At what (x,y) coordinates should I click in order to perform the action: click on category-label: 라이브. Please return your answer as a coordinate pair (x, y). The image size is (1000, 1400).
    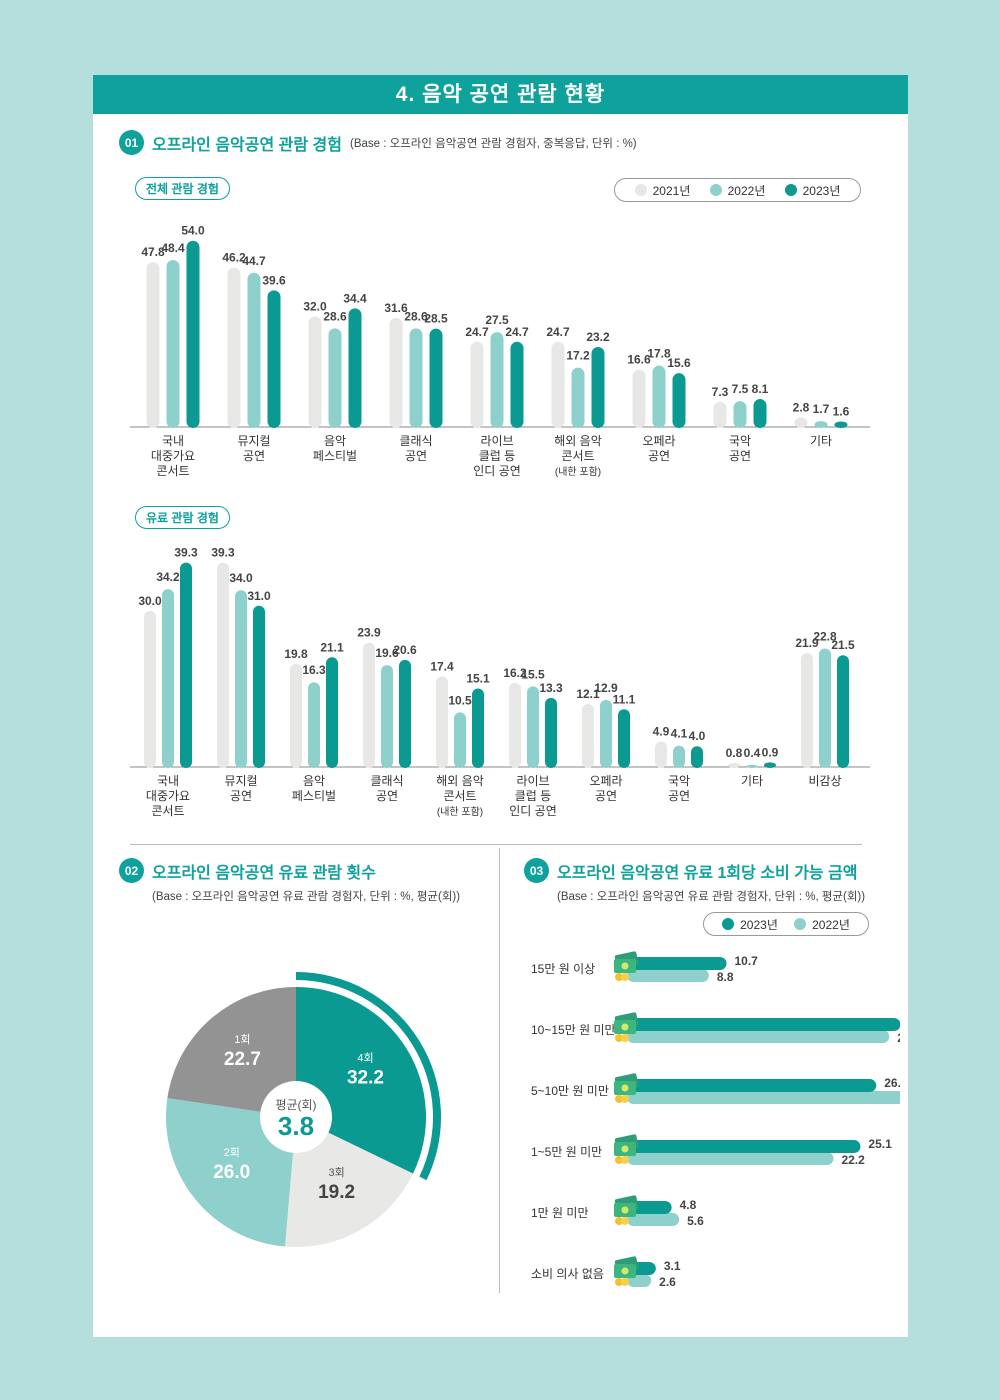
    Looking at the image, I should click on (496, 441).